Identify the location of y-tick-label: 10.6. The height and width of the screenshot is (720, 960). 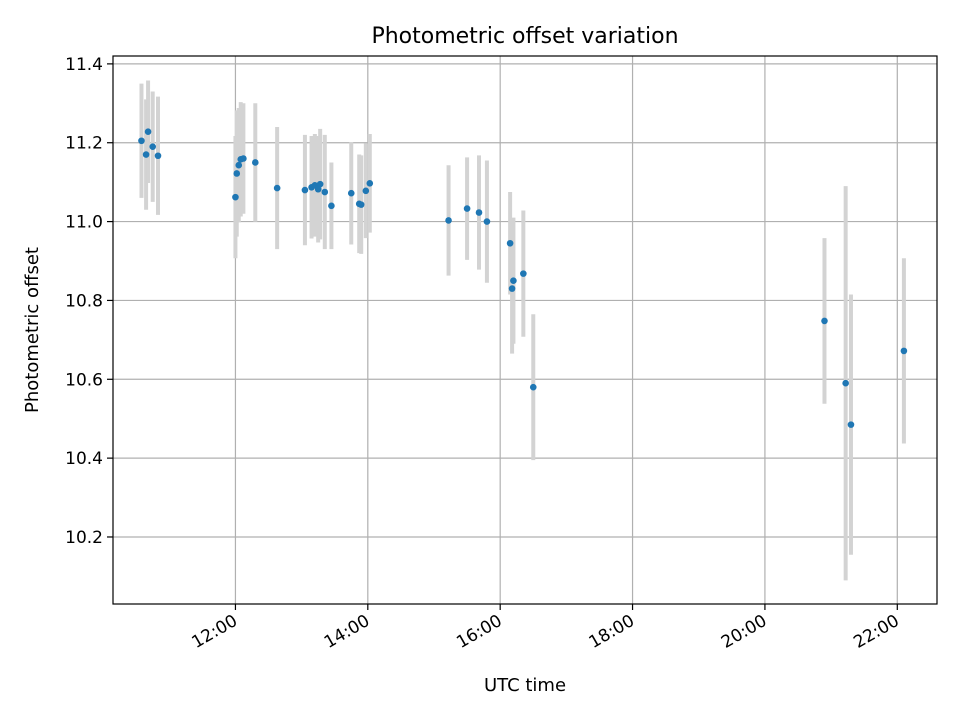
(84, 380).